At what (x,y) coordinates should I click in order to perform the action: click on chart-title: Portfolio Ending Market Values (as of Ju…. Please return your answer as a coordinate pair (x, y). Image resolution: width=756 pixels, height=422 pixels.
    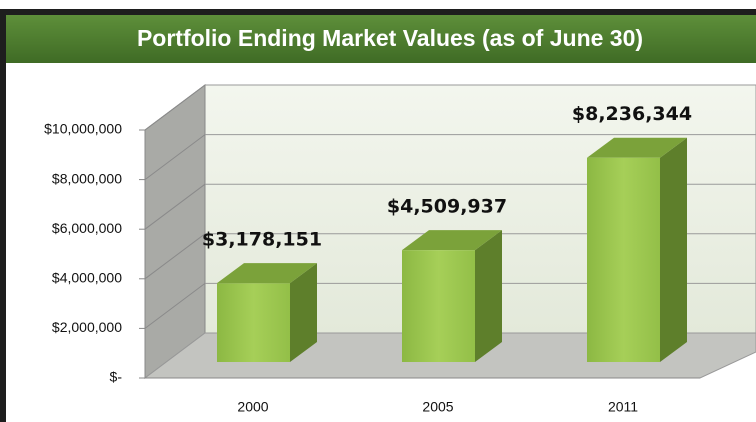
    Looking at the image, I should click on (390, 38).